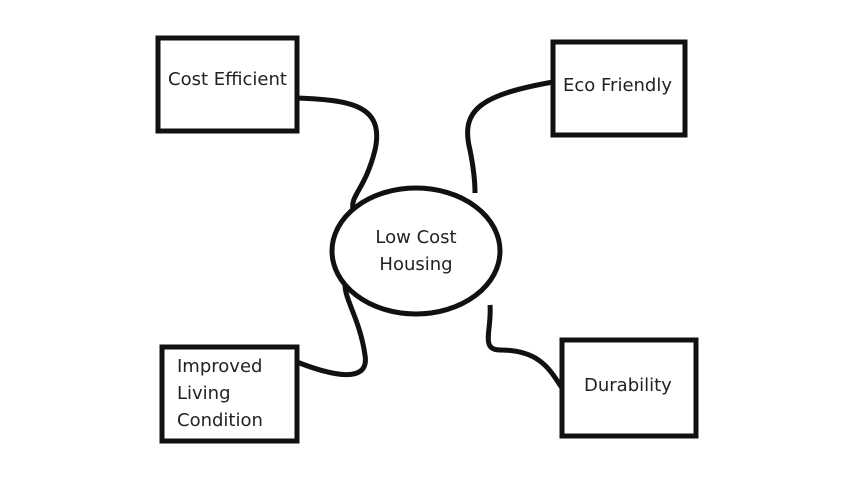  What do you see at coordinates (220, 420) in the screenshot?
I see `label-line: Condition` at bounding box center [220, 420].